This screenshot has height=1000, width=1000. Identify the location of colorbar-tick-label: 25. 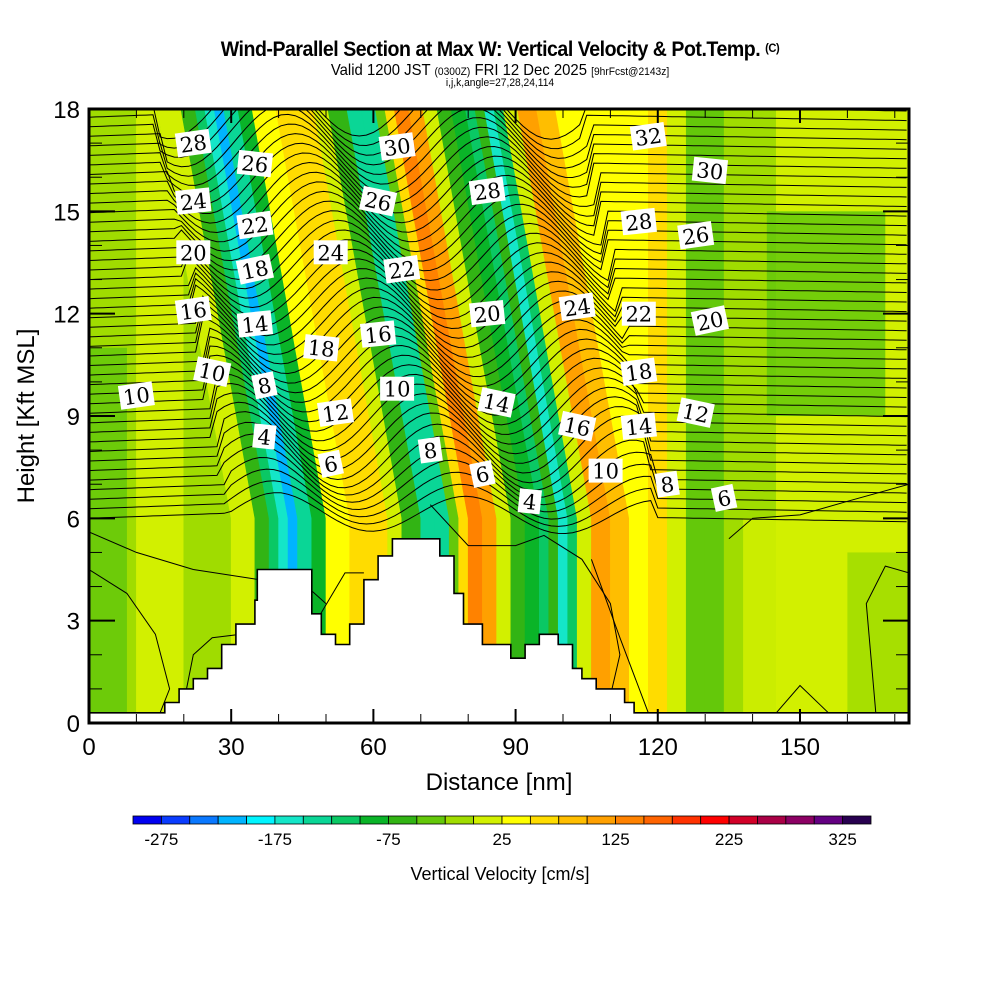
(502, 839).